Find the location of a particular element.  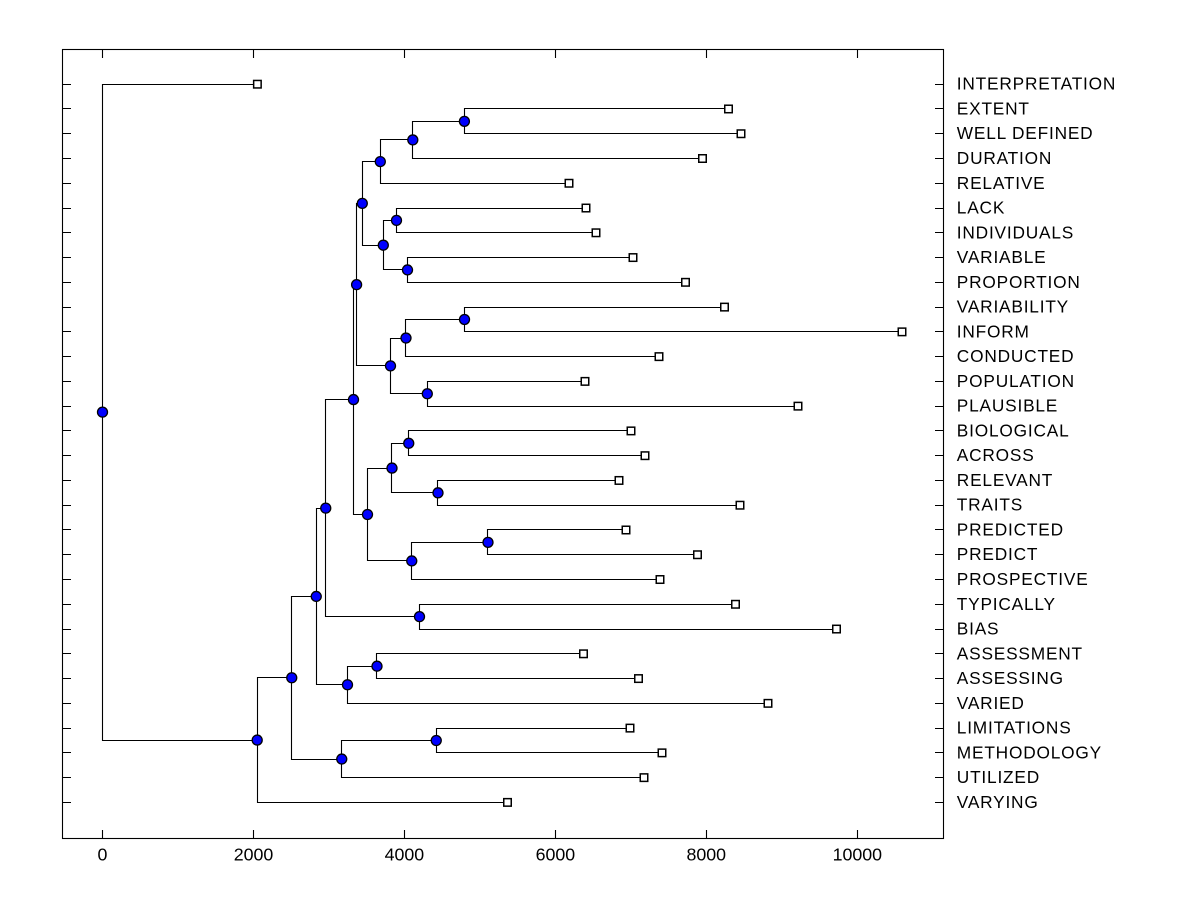

svg-text: BIOLOGICAL is located at coordinates (1013, 430).